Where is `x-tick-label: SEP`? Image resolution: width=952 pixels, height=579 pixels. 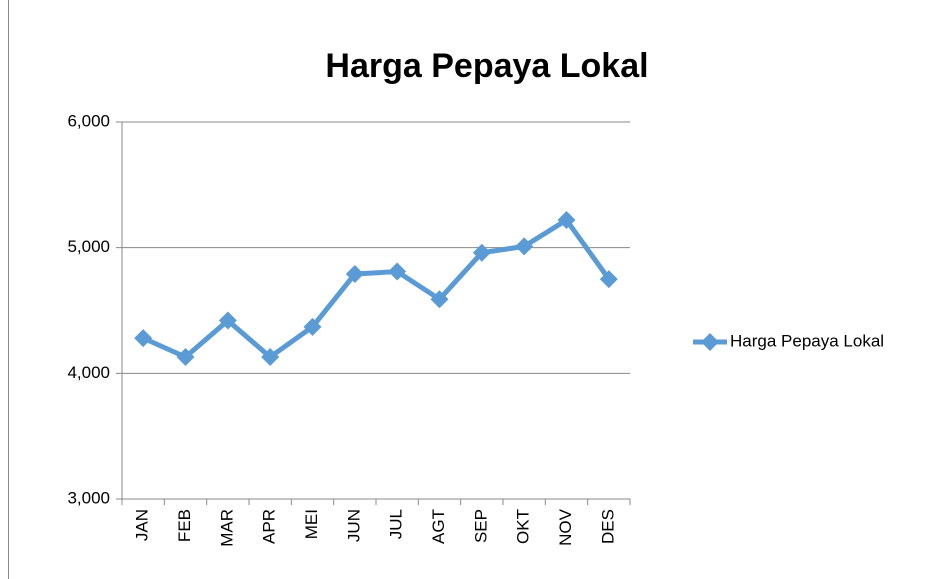 x-tick-label: SEP is located at coordinates (480, 526).